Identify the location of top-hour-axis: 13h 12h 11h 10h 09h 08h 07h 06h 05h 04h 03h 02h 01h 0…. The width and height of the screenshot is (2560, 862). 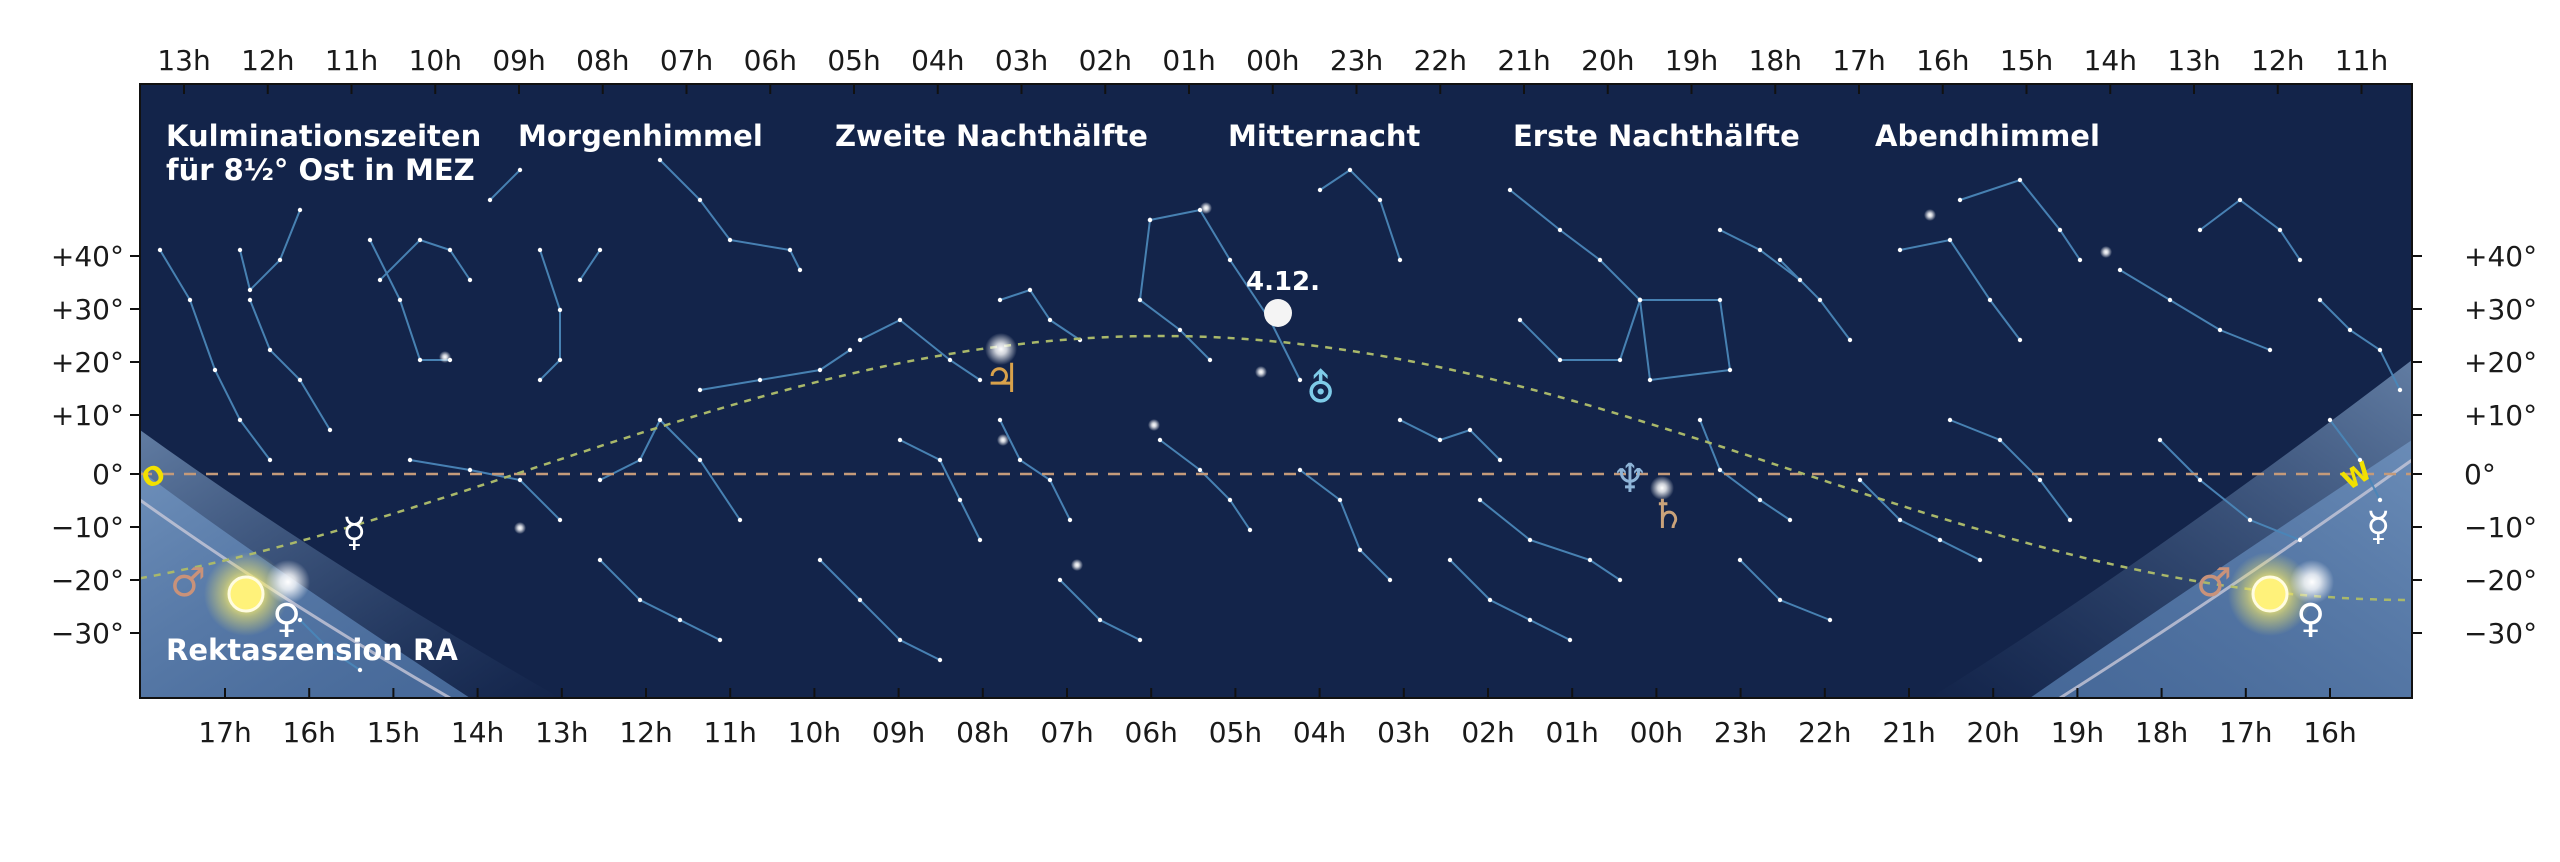
(1272, 69).